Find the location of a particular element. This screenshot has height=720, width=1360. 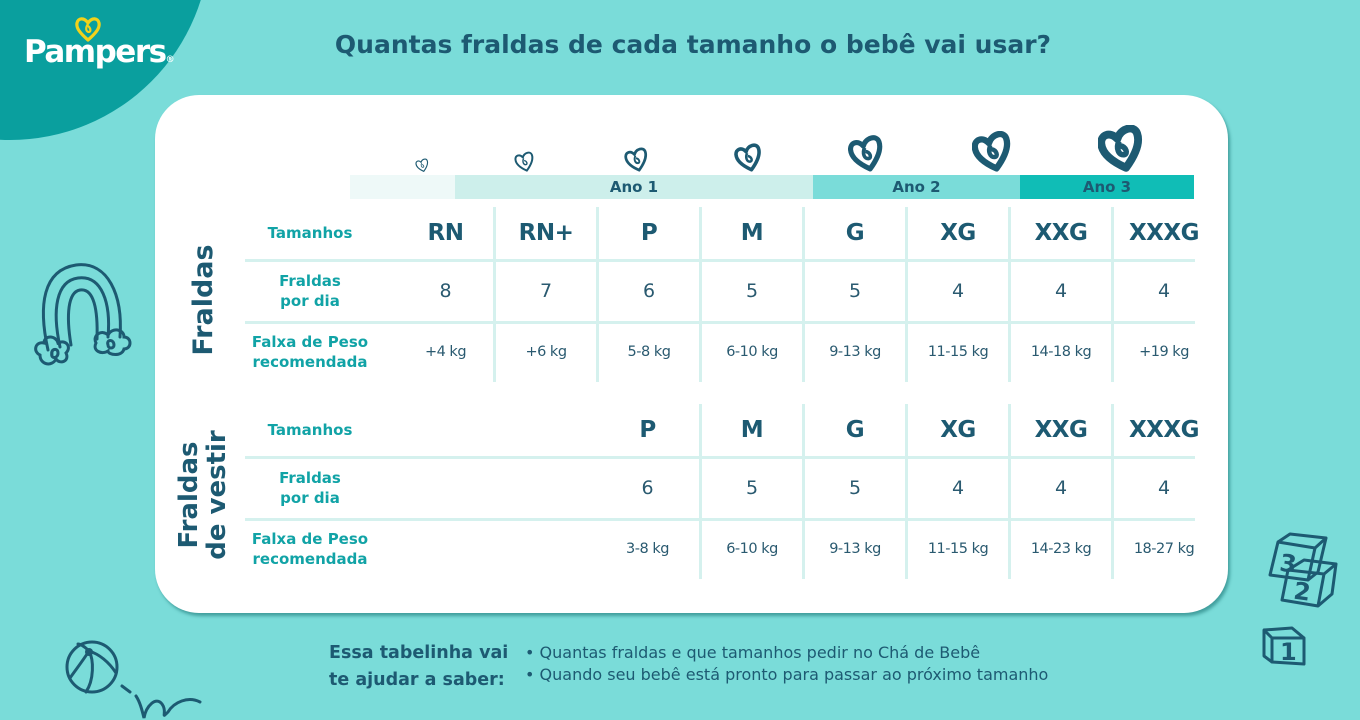

age-segment-ano-2: Ano 2 is located at coordinates (916, 187).